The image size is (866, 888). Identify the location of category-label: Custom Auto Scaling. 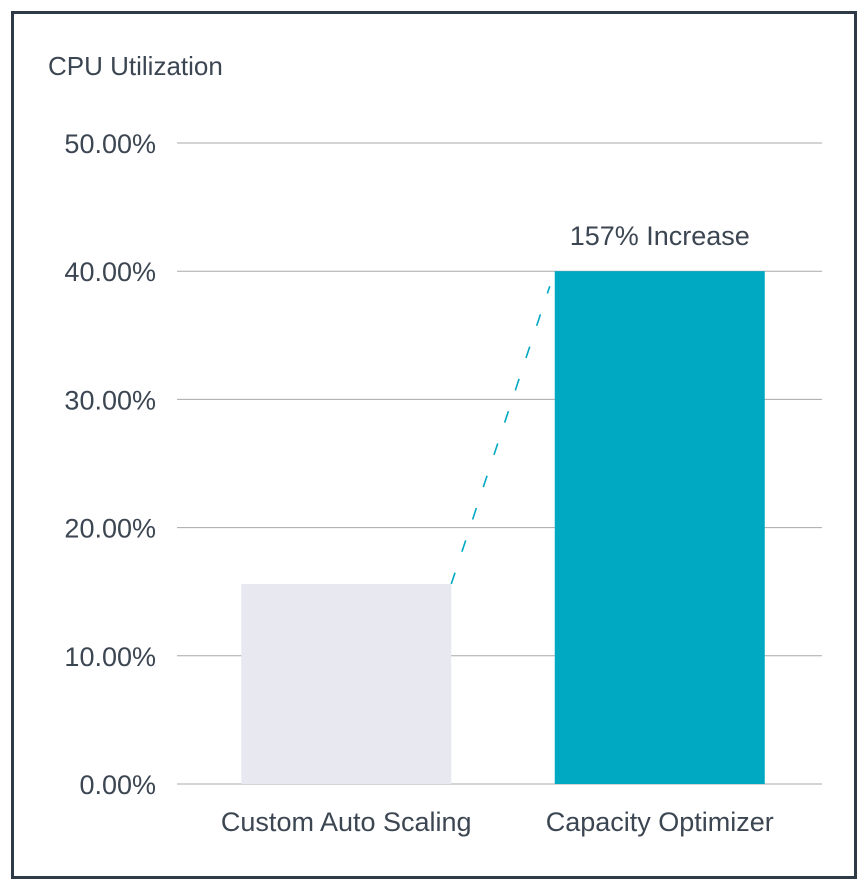
(346, 822).